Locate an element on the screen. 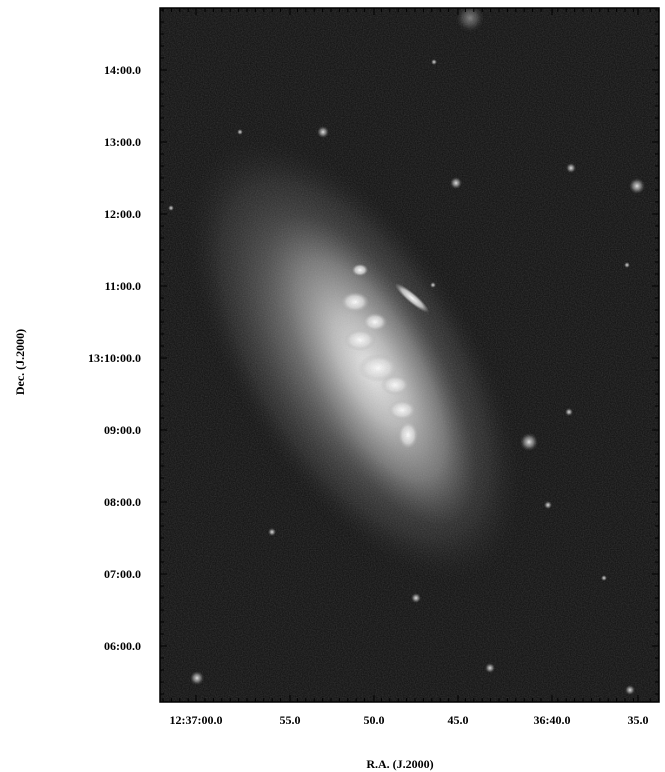 Image resolution: width=665 pixels, height=772 pixels. x-tick-label: 36:40.0 is located at coordinates (552, 720).